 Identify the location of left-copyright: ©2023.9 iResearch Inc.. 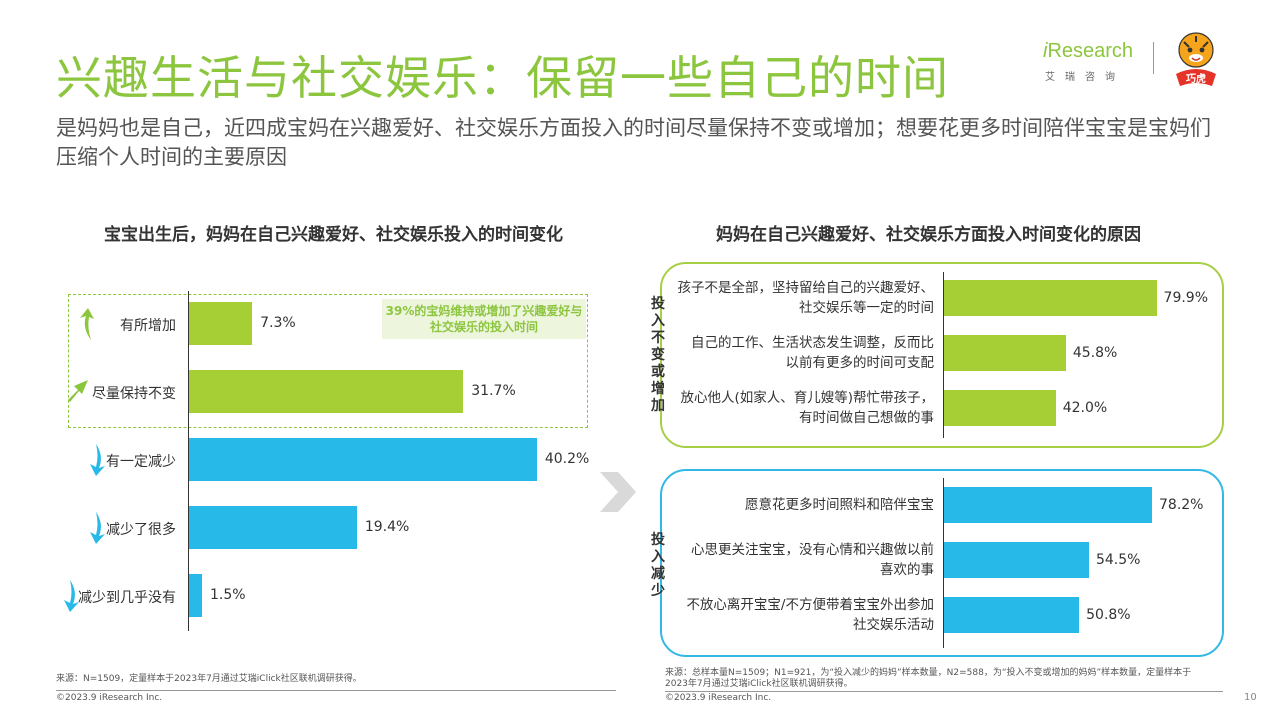
(109, 698).